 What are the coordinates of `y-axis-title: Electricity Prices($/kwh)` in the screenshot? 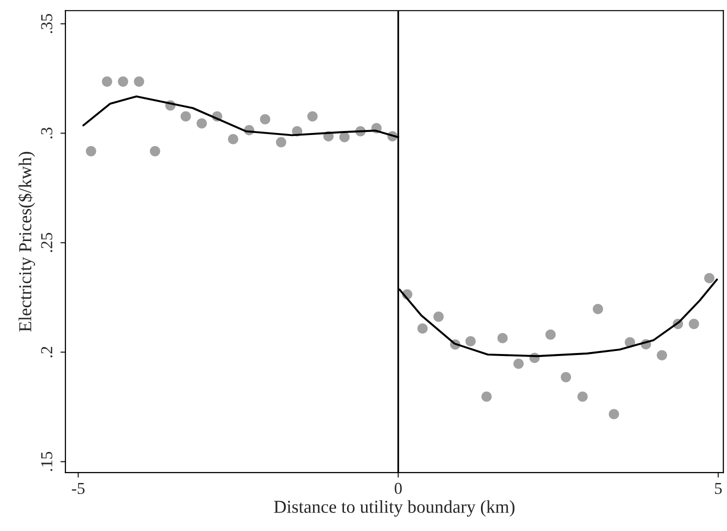 It's located at (27, 242).